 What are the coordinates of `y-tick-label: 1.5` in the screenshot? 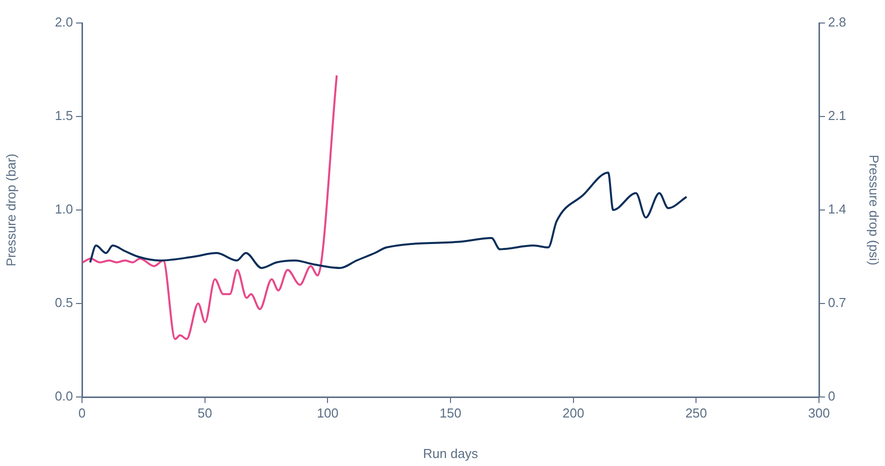 It's located at (63, 116).